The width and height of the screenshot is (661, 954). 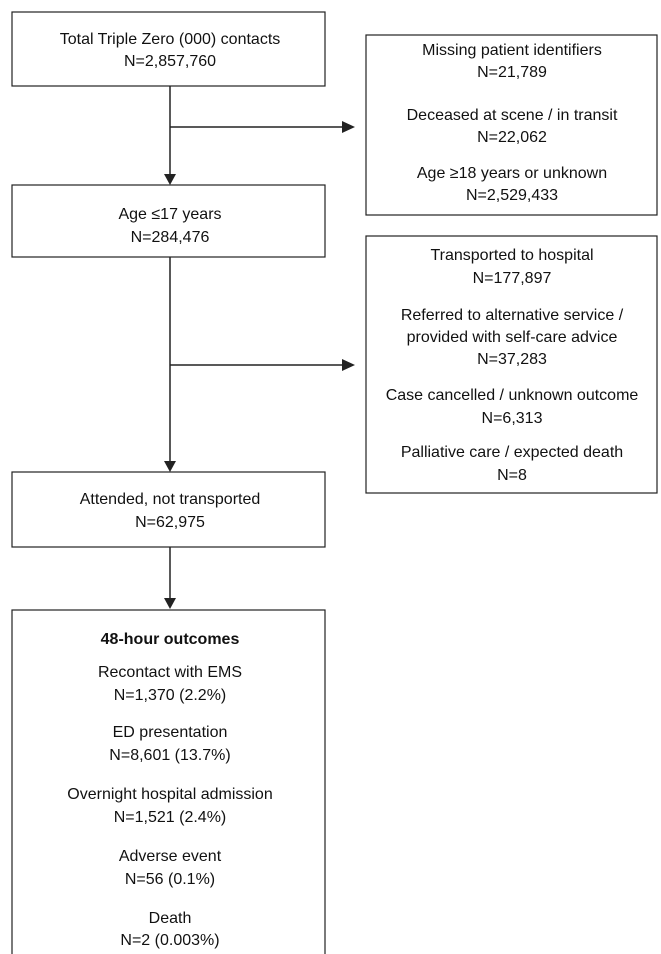 What do you see at coordinates (512, 395) in the screenshot?
I see `exclusion-label: Case cancelled / unknown outcome` at bounding box center [512, 395].